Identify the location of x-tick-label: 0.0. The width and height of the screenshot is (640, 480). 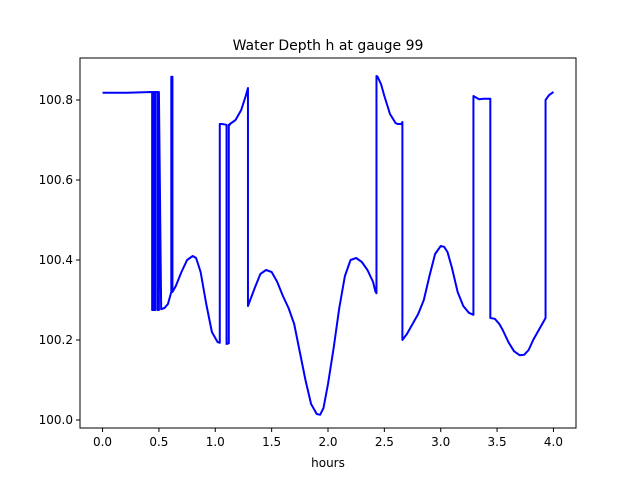
(102, 442).